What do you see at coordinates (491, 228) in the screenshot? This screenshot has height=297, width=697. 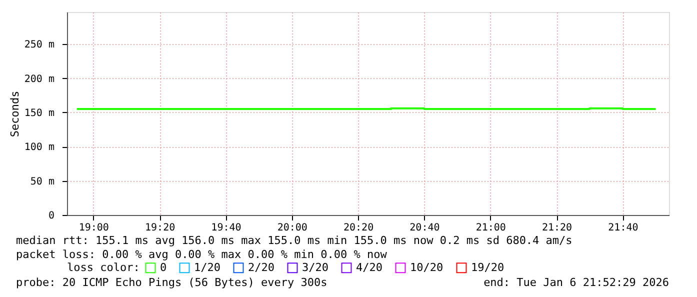 I see `x-tick-label: 21:00` at bounding box center [491, 228].